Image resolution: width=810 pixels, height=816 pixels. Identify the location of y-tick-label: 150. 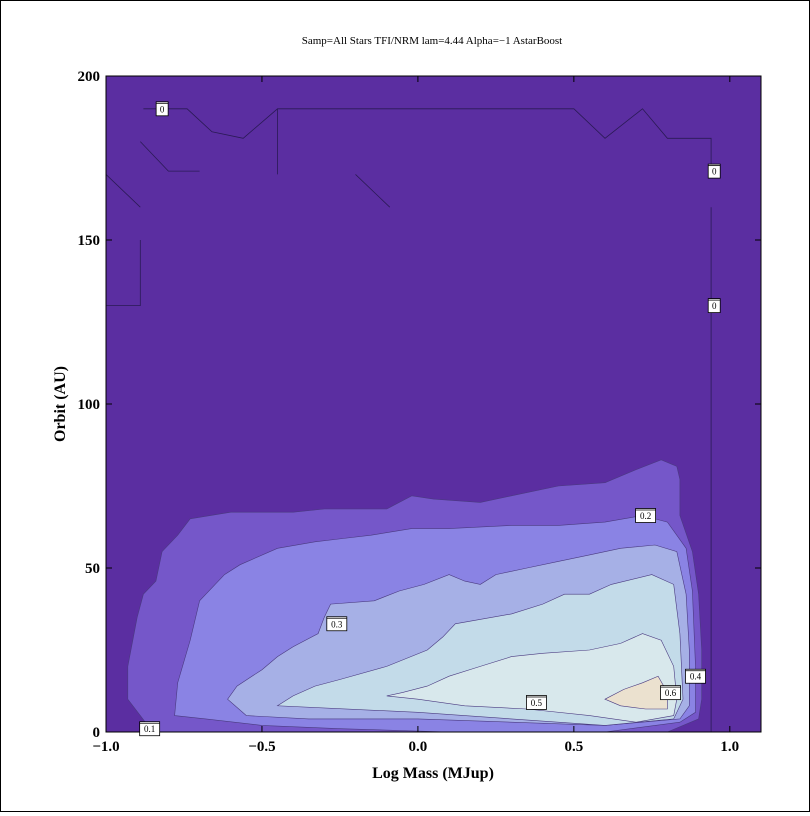
(89, 241).